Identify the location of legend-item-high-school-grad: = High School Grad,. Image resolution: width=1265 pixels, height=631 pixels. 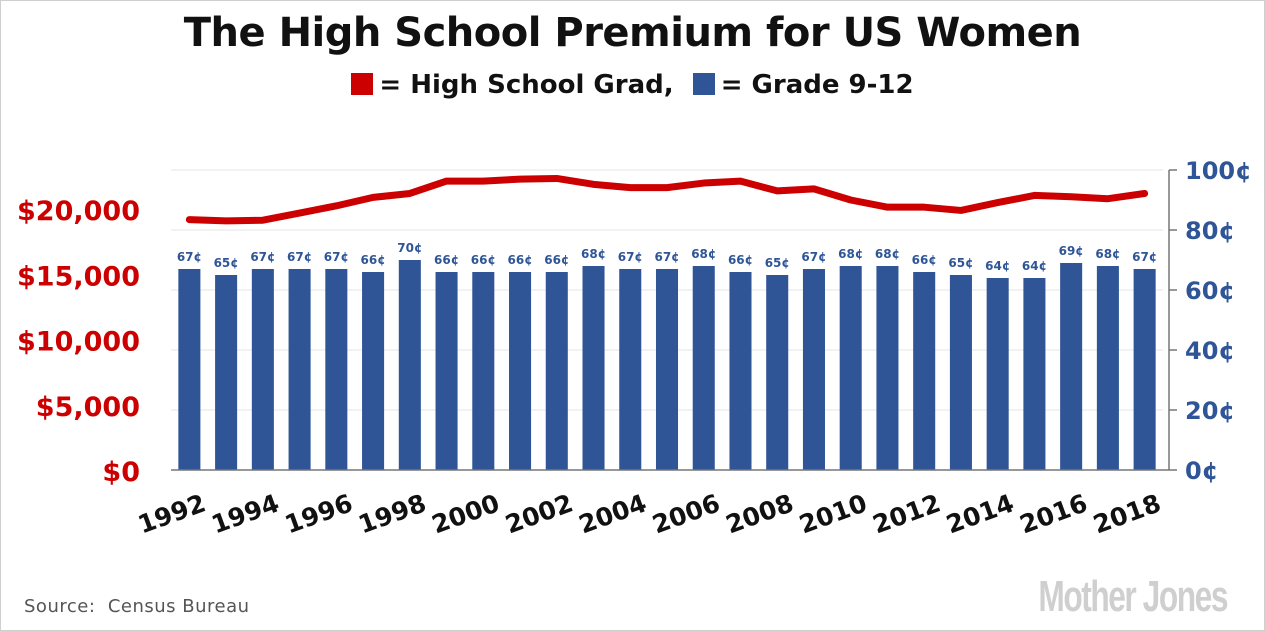
(512, 85).